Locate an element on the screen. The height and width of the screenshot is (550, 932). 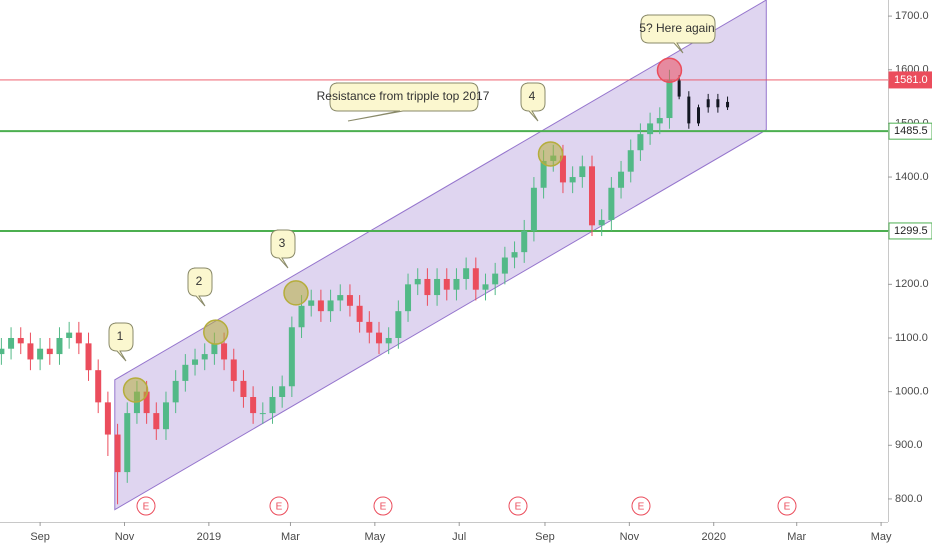
level-label: 1485.5 is located at coordinates (911, 131).